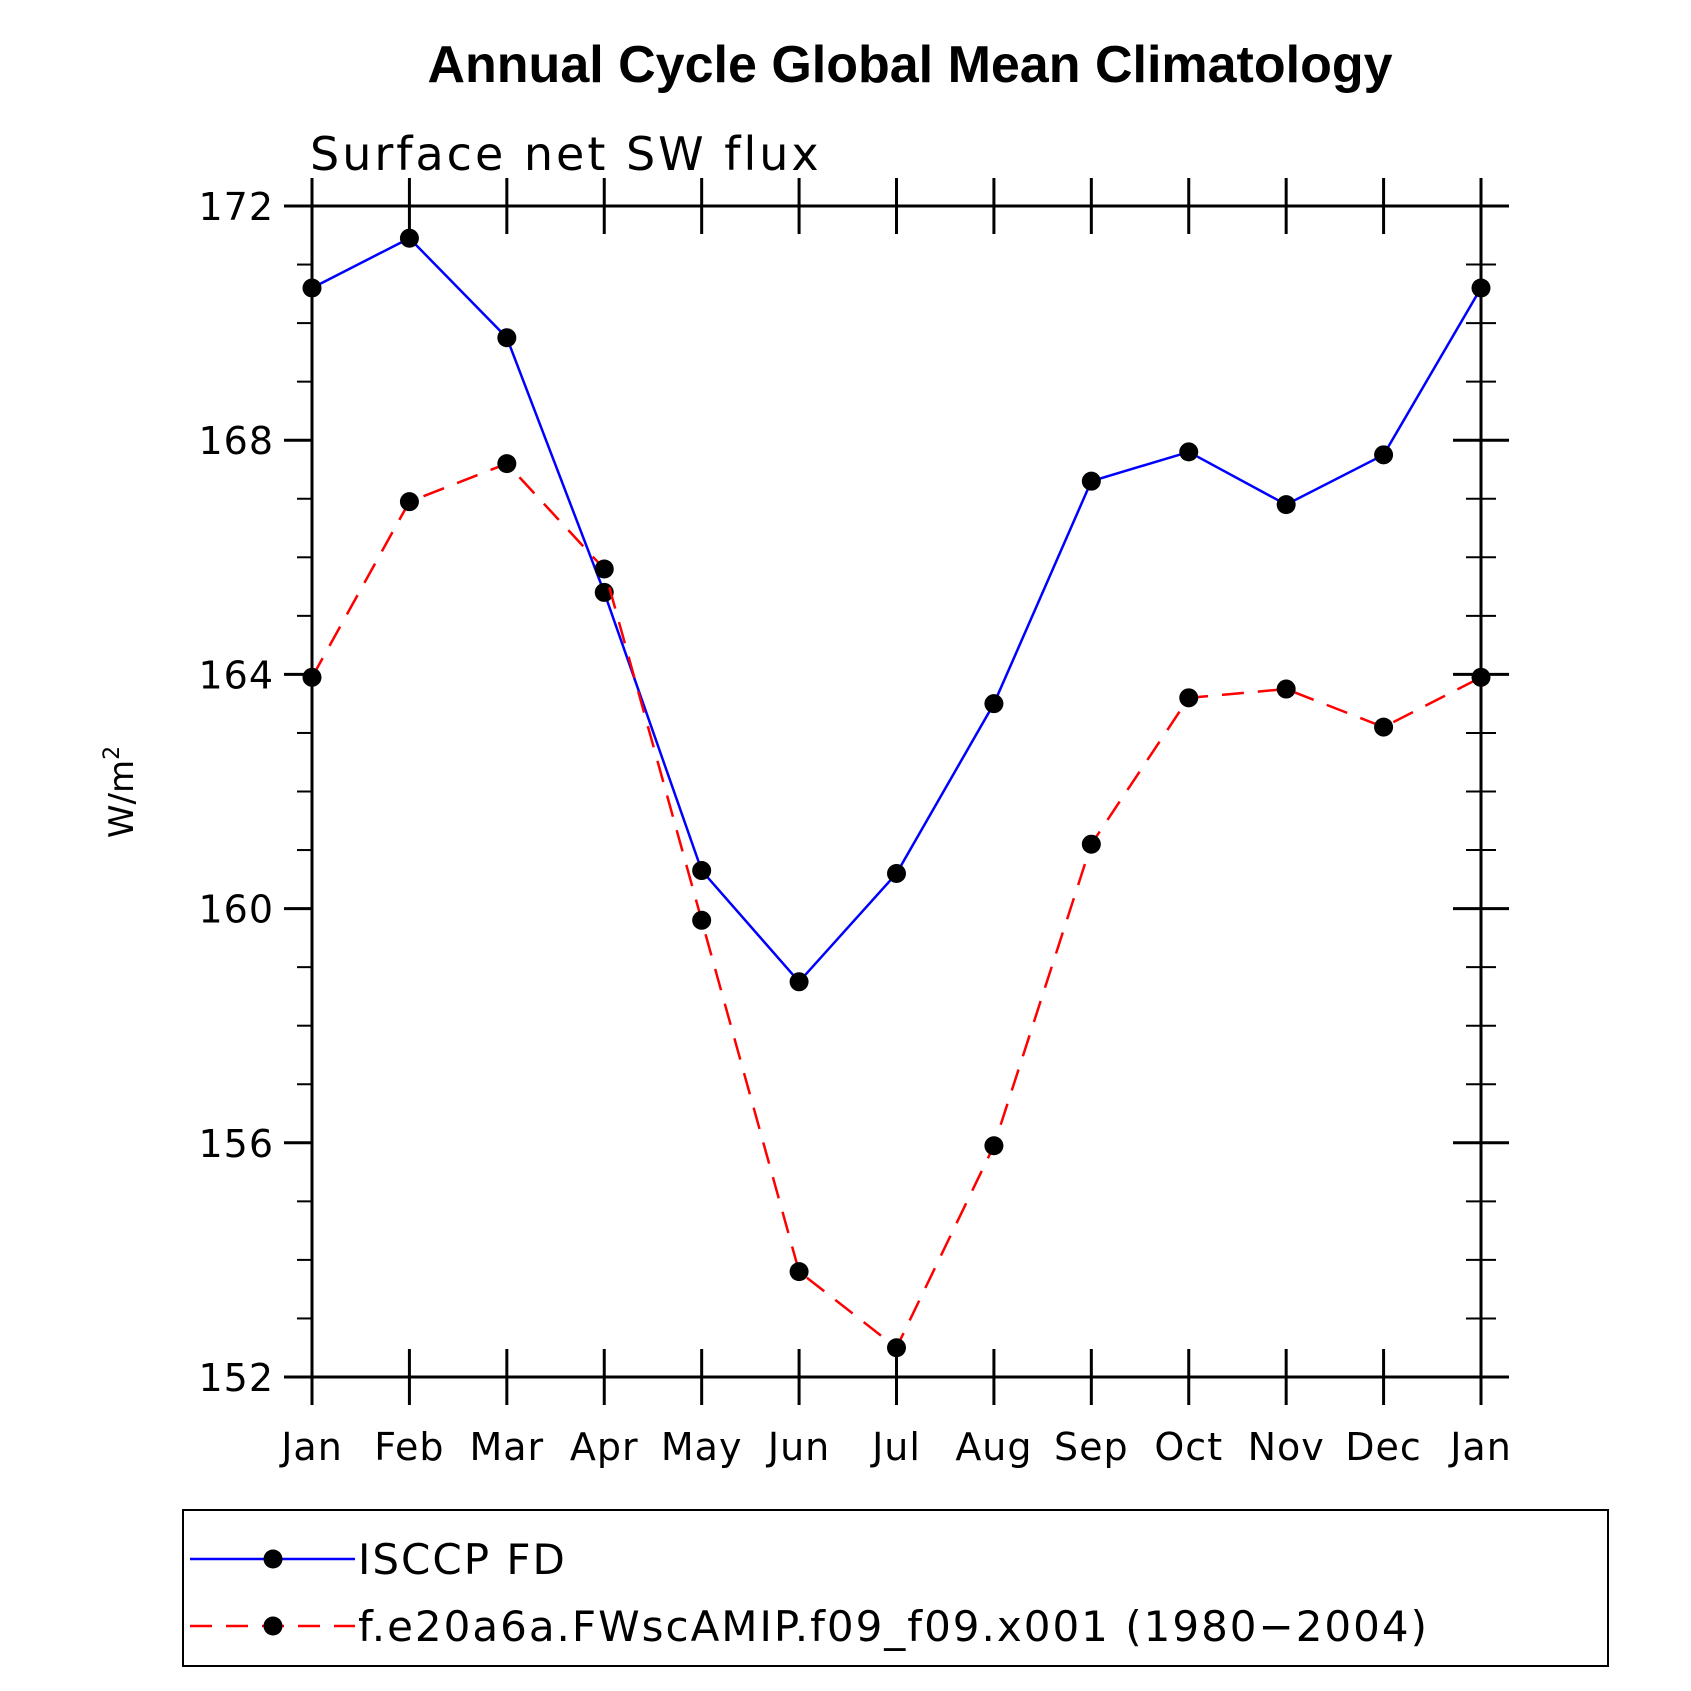 This screenshot has height=1691, width=1691. Describe the element at coordinates (236, 1378) in the screenshot. I see `y-tick-label: 152` at that location.